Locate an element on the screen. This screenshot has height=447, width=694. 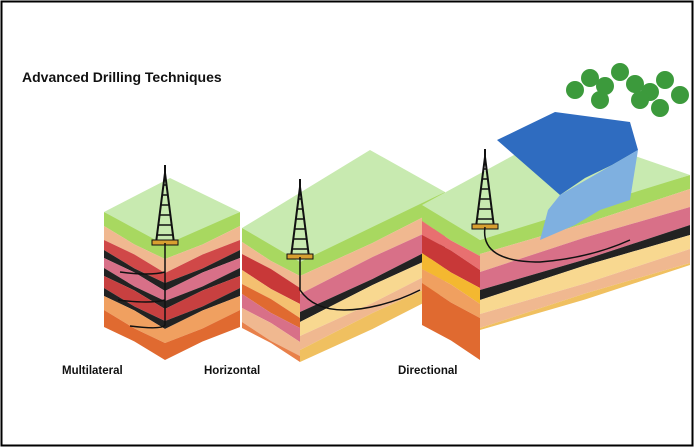
label: Multilateral is located at coordinates (92, 371).